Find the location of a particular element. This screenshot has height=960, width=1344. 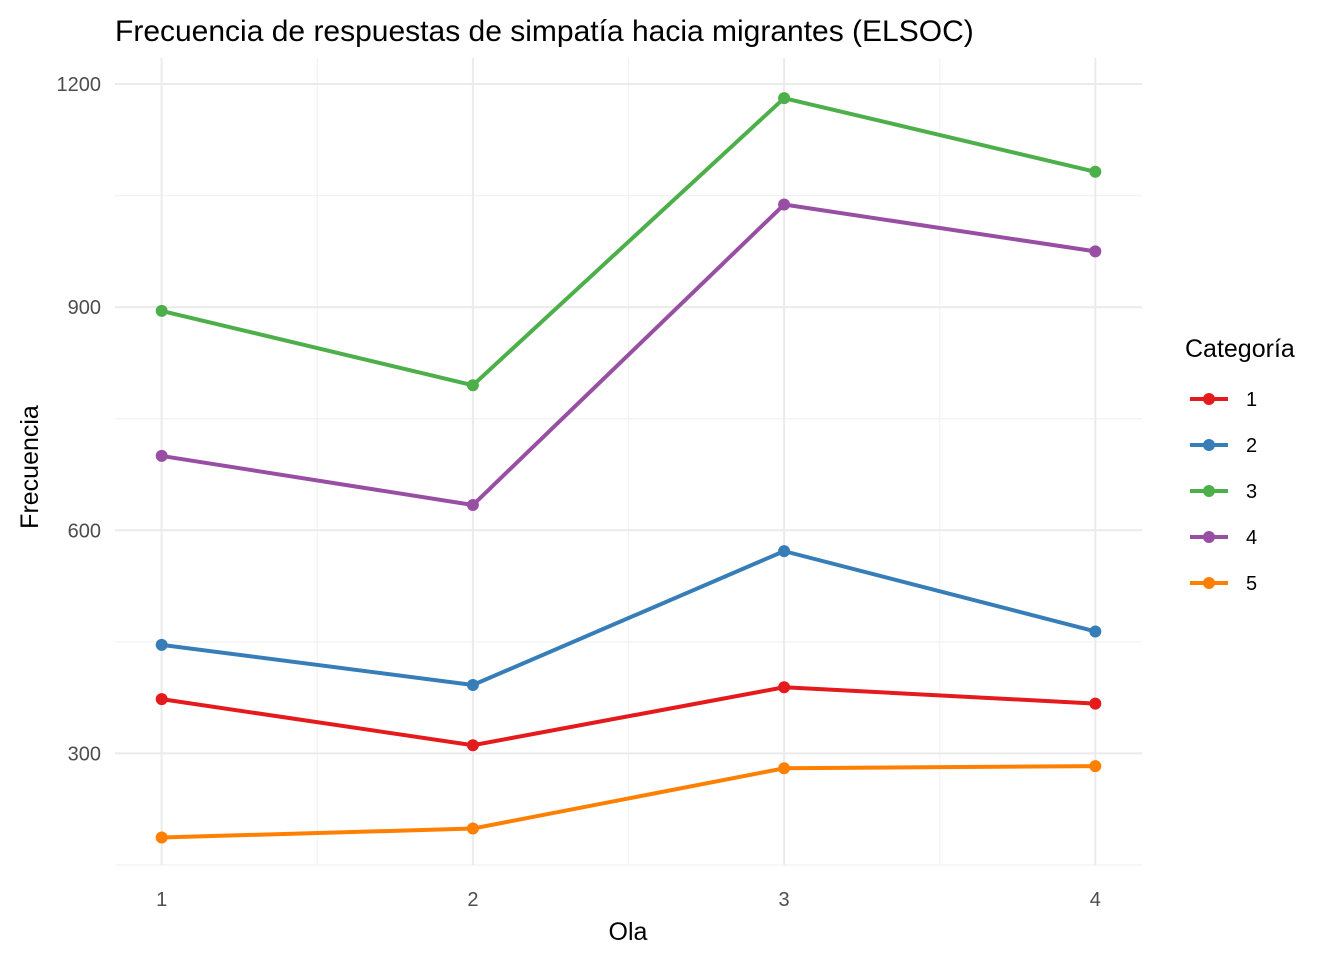

legend: Categoría 1 2 3 4 5 is located at coordinates (1240, 465).